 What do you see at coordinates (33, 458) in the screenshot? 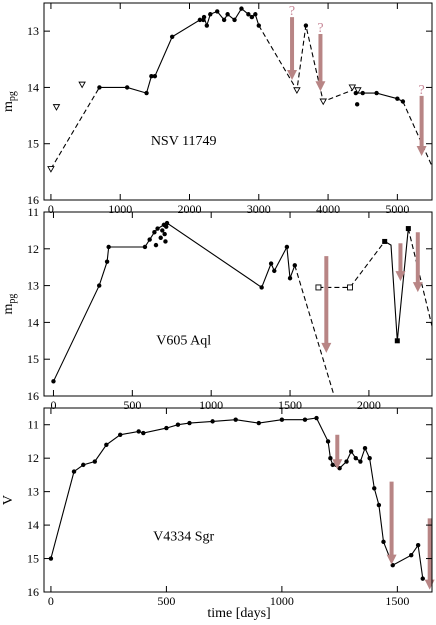
I see `y-tick-label: 12` at bounding box center [33, 458].